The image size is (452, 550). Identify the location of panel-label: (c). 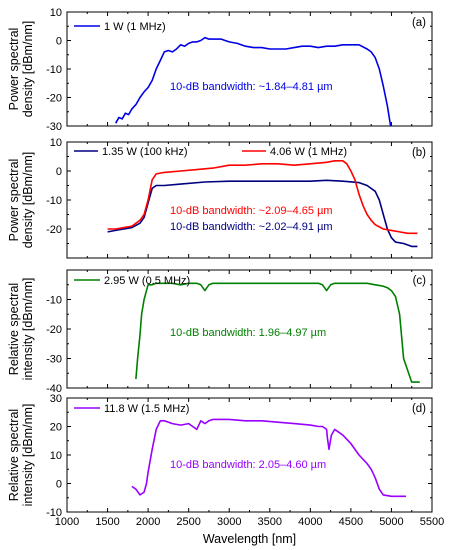
(420, 281).